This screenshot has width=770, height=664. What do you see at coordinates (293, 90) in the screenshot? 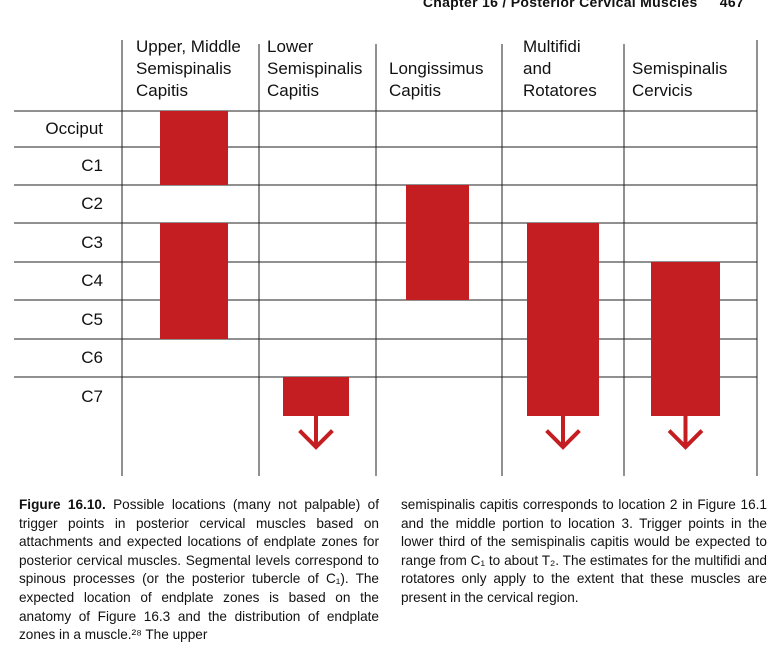
I see `column-header-lower-semispinalis-capitis-line: Capitis` at bounding box center [293, 90].